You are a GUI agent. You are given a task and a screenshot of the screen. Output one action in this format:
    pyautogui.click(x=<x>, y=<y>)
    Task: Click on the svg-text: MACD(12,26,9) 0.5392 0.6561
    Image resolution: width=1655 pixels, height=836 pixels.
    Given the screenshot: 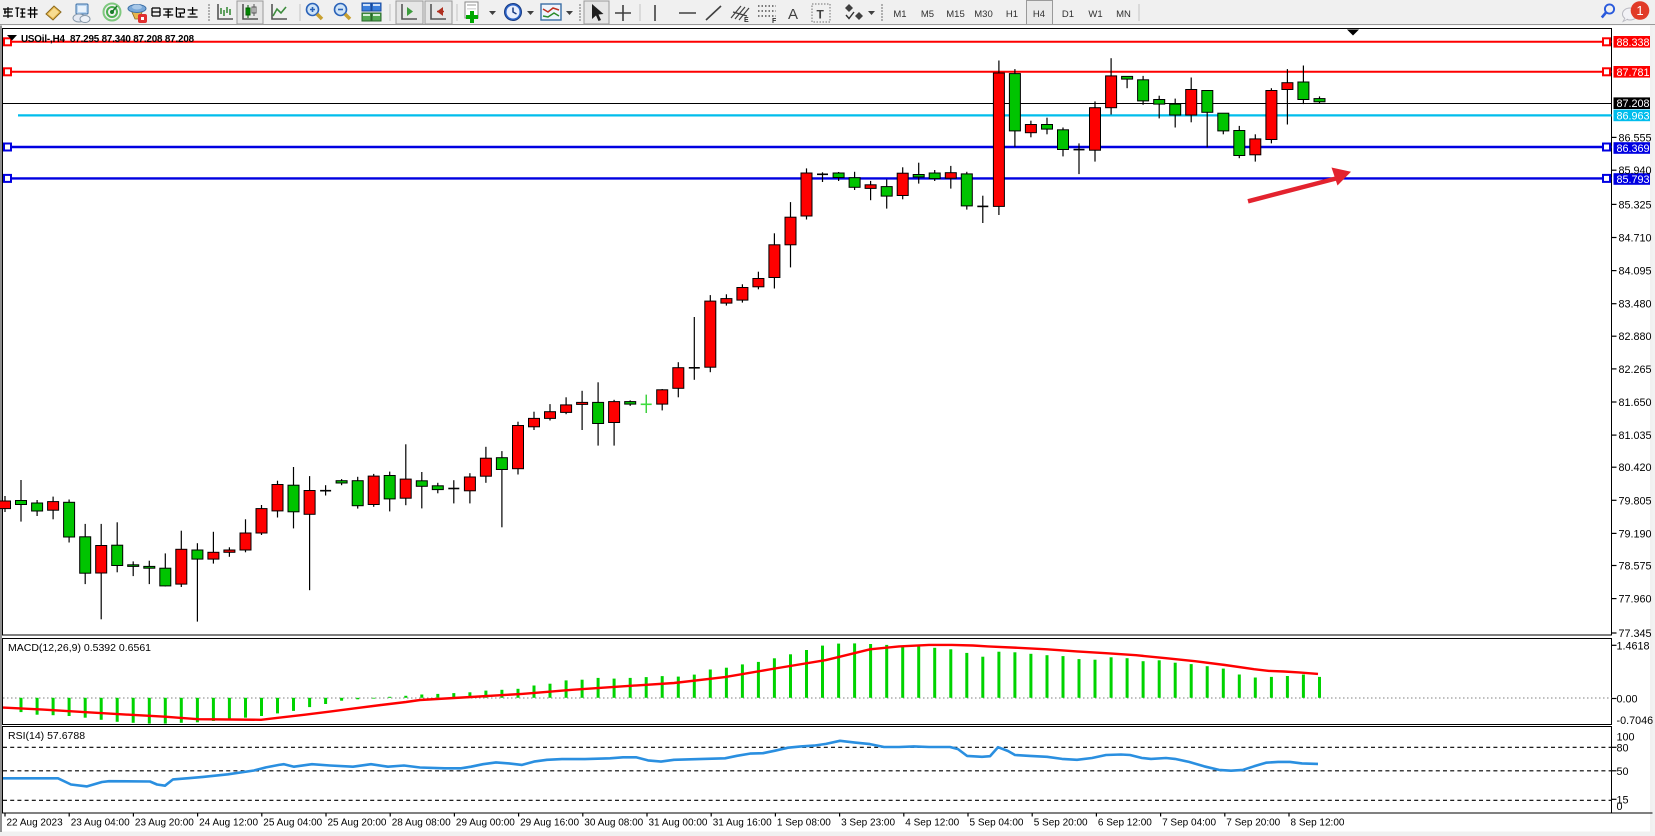 What is the action you would take?
    pyautogui.click(x=79, y=648)
    